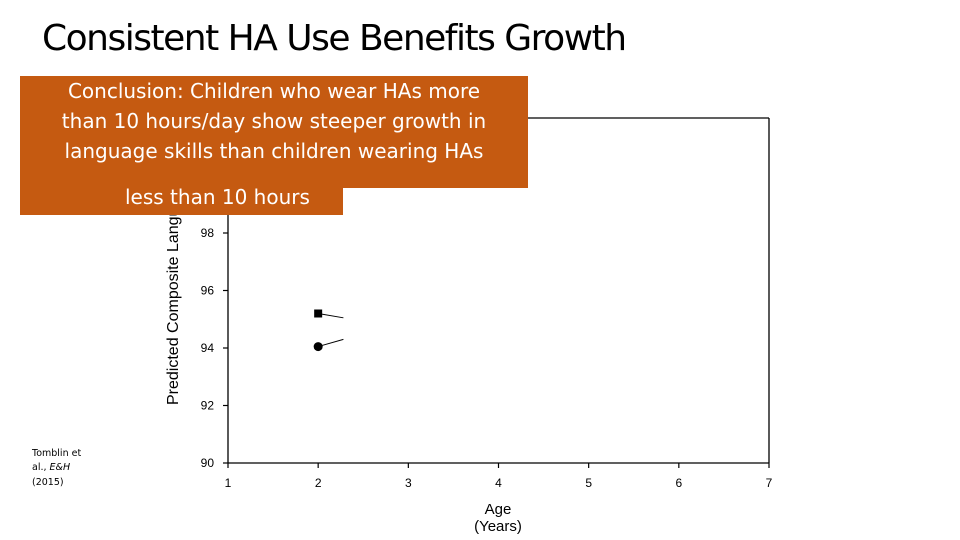  I want to click on citation-year: (2015), so click(48, 482).